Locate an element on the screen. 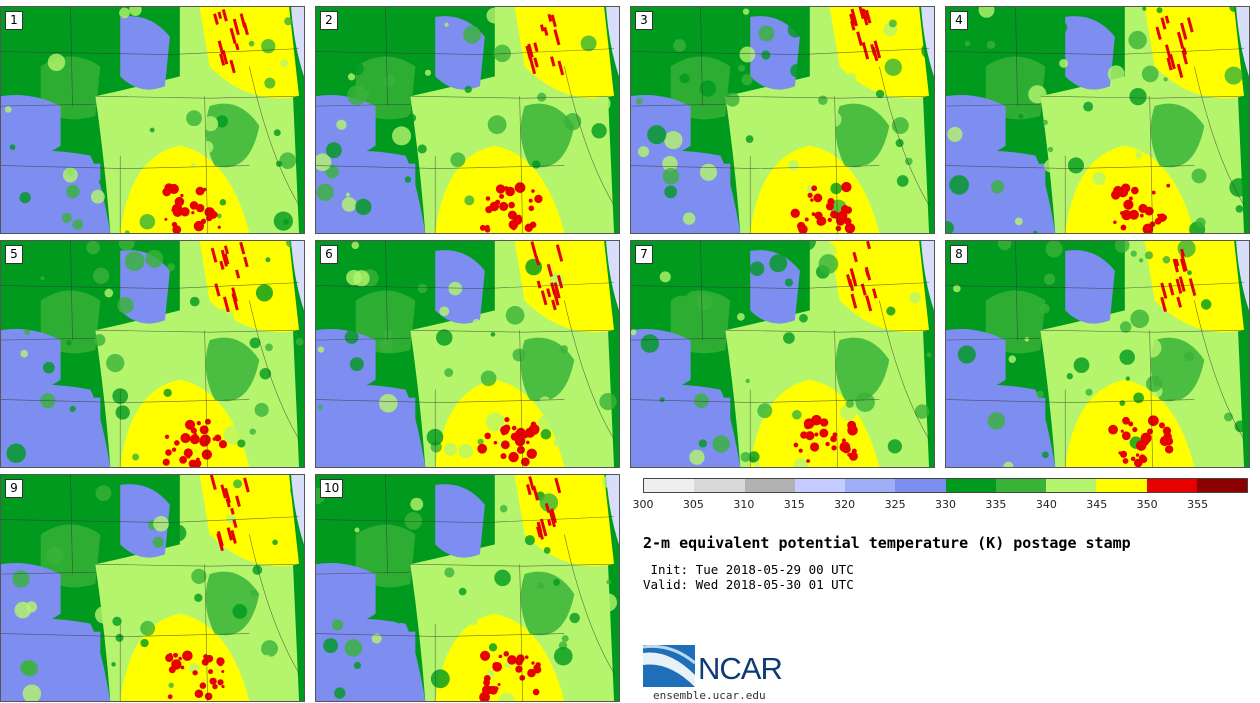  panel-number-label: 4 is located at coordinates (959, 20).